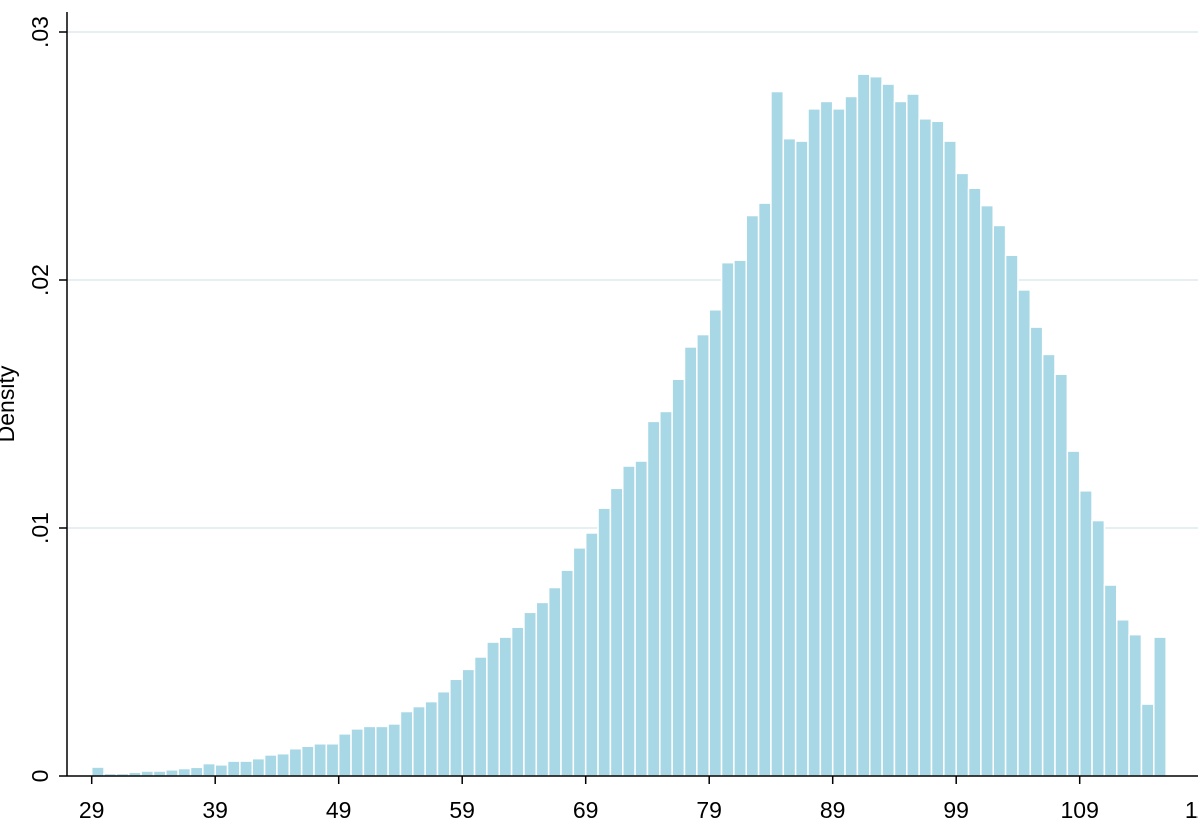 This screenshot has width=1198, height=832. I want to click on y-tick-label: .02, so click(40, 280).